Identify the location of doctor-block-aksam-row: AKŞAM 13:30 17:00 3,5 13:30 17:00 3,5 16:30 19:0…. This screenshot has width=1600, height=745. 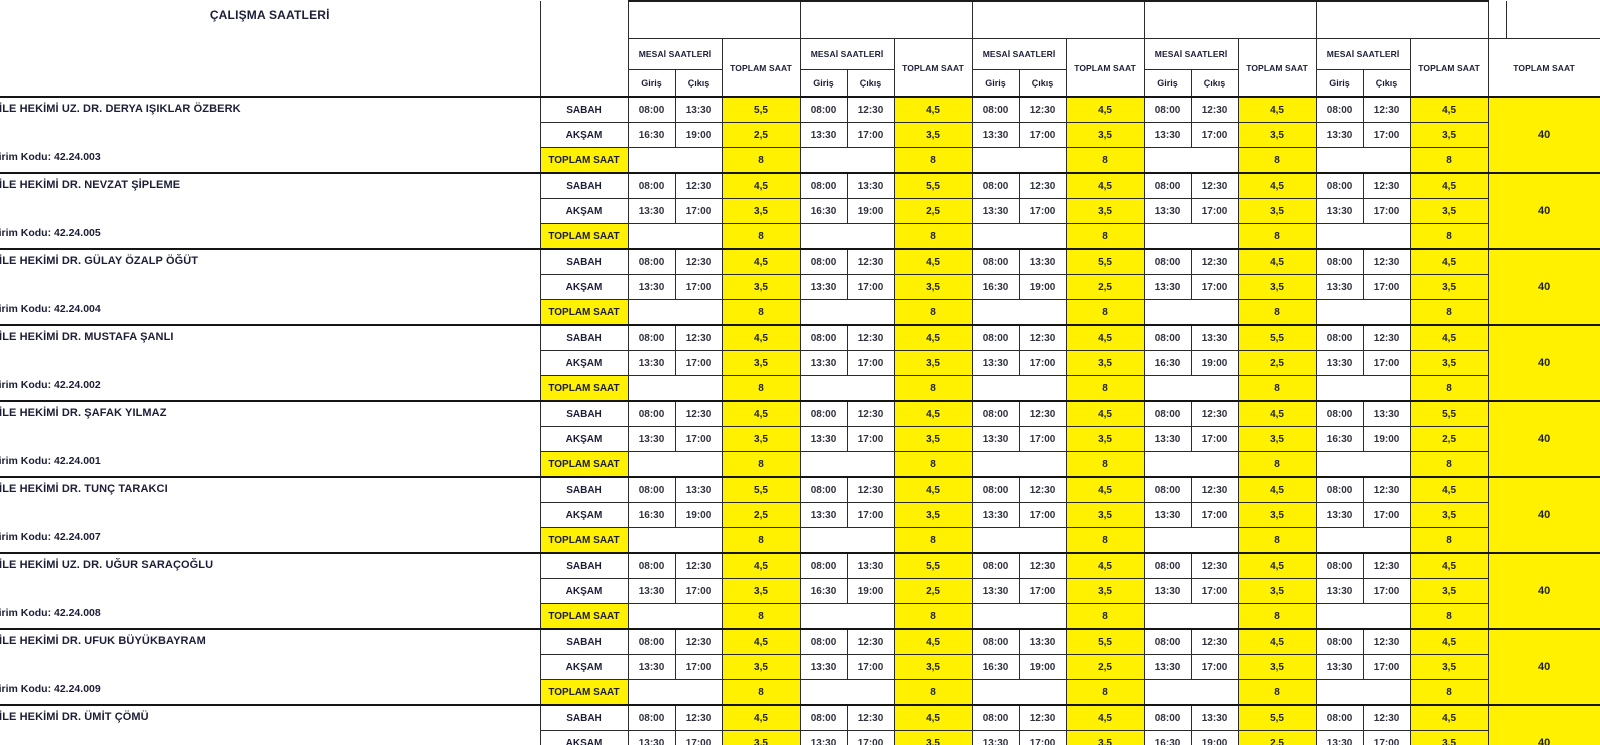
(800, 667).